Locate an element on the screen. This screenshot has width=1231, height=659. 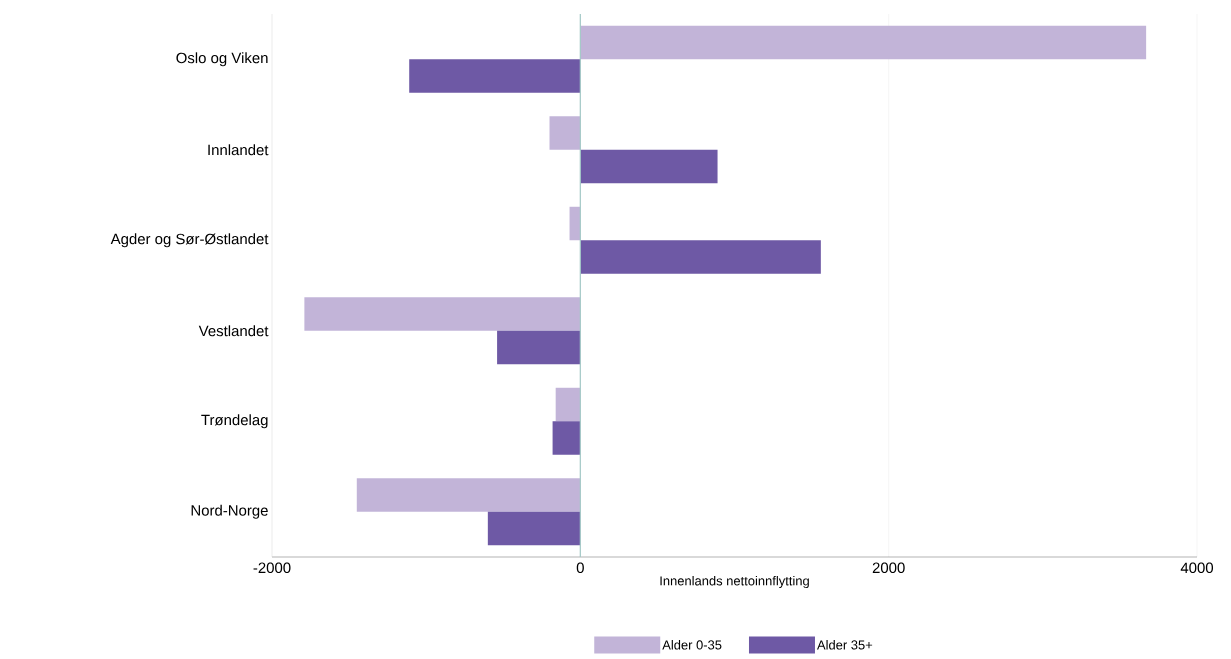
y-tick-label: Innlandet is located at coordinates (238, 150).